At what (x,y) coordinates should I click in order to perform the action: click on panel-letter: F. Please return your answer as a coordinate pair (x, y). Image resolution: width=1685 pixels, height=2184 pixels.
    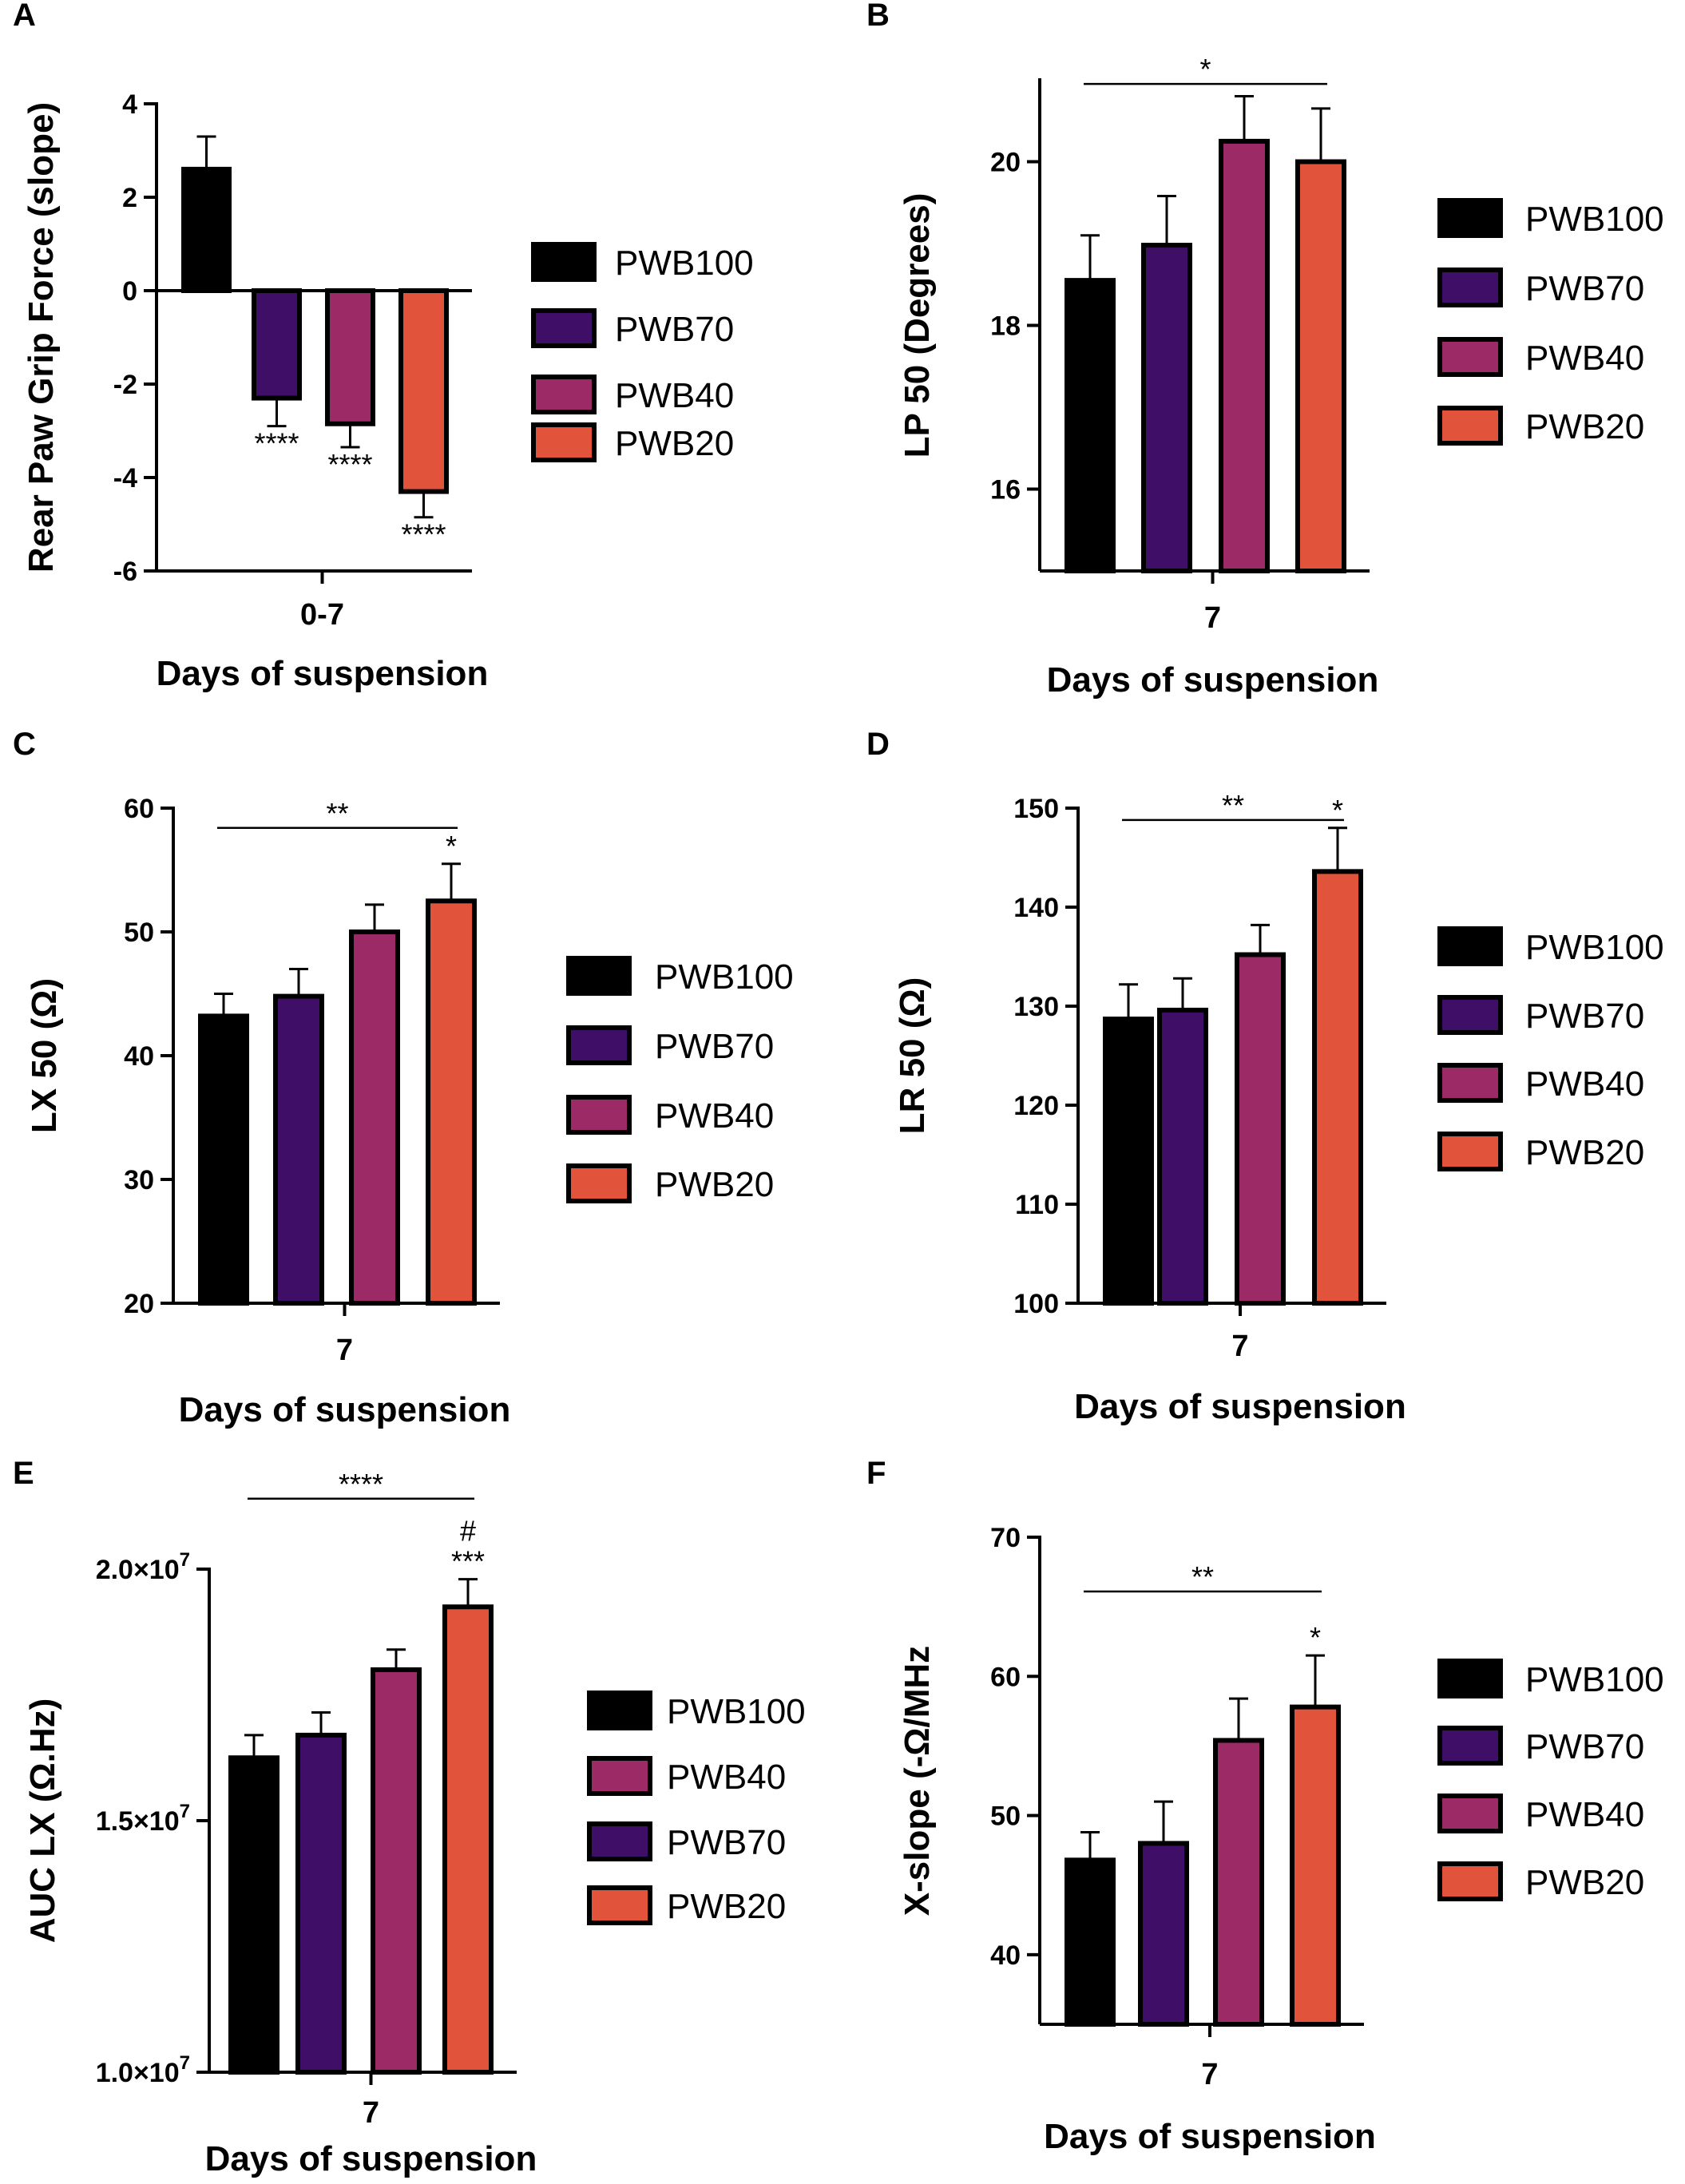
    Looking at the image, I should click on (876, 1473).